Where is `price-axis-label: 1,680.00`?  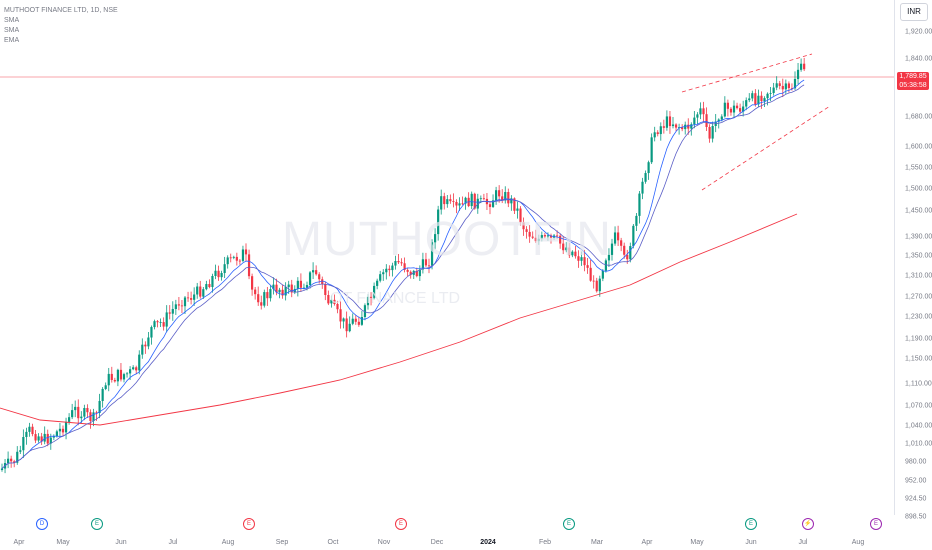
price-axis-label: 1,680.00 is located at coordinates (918, 117).